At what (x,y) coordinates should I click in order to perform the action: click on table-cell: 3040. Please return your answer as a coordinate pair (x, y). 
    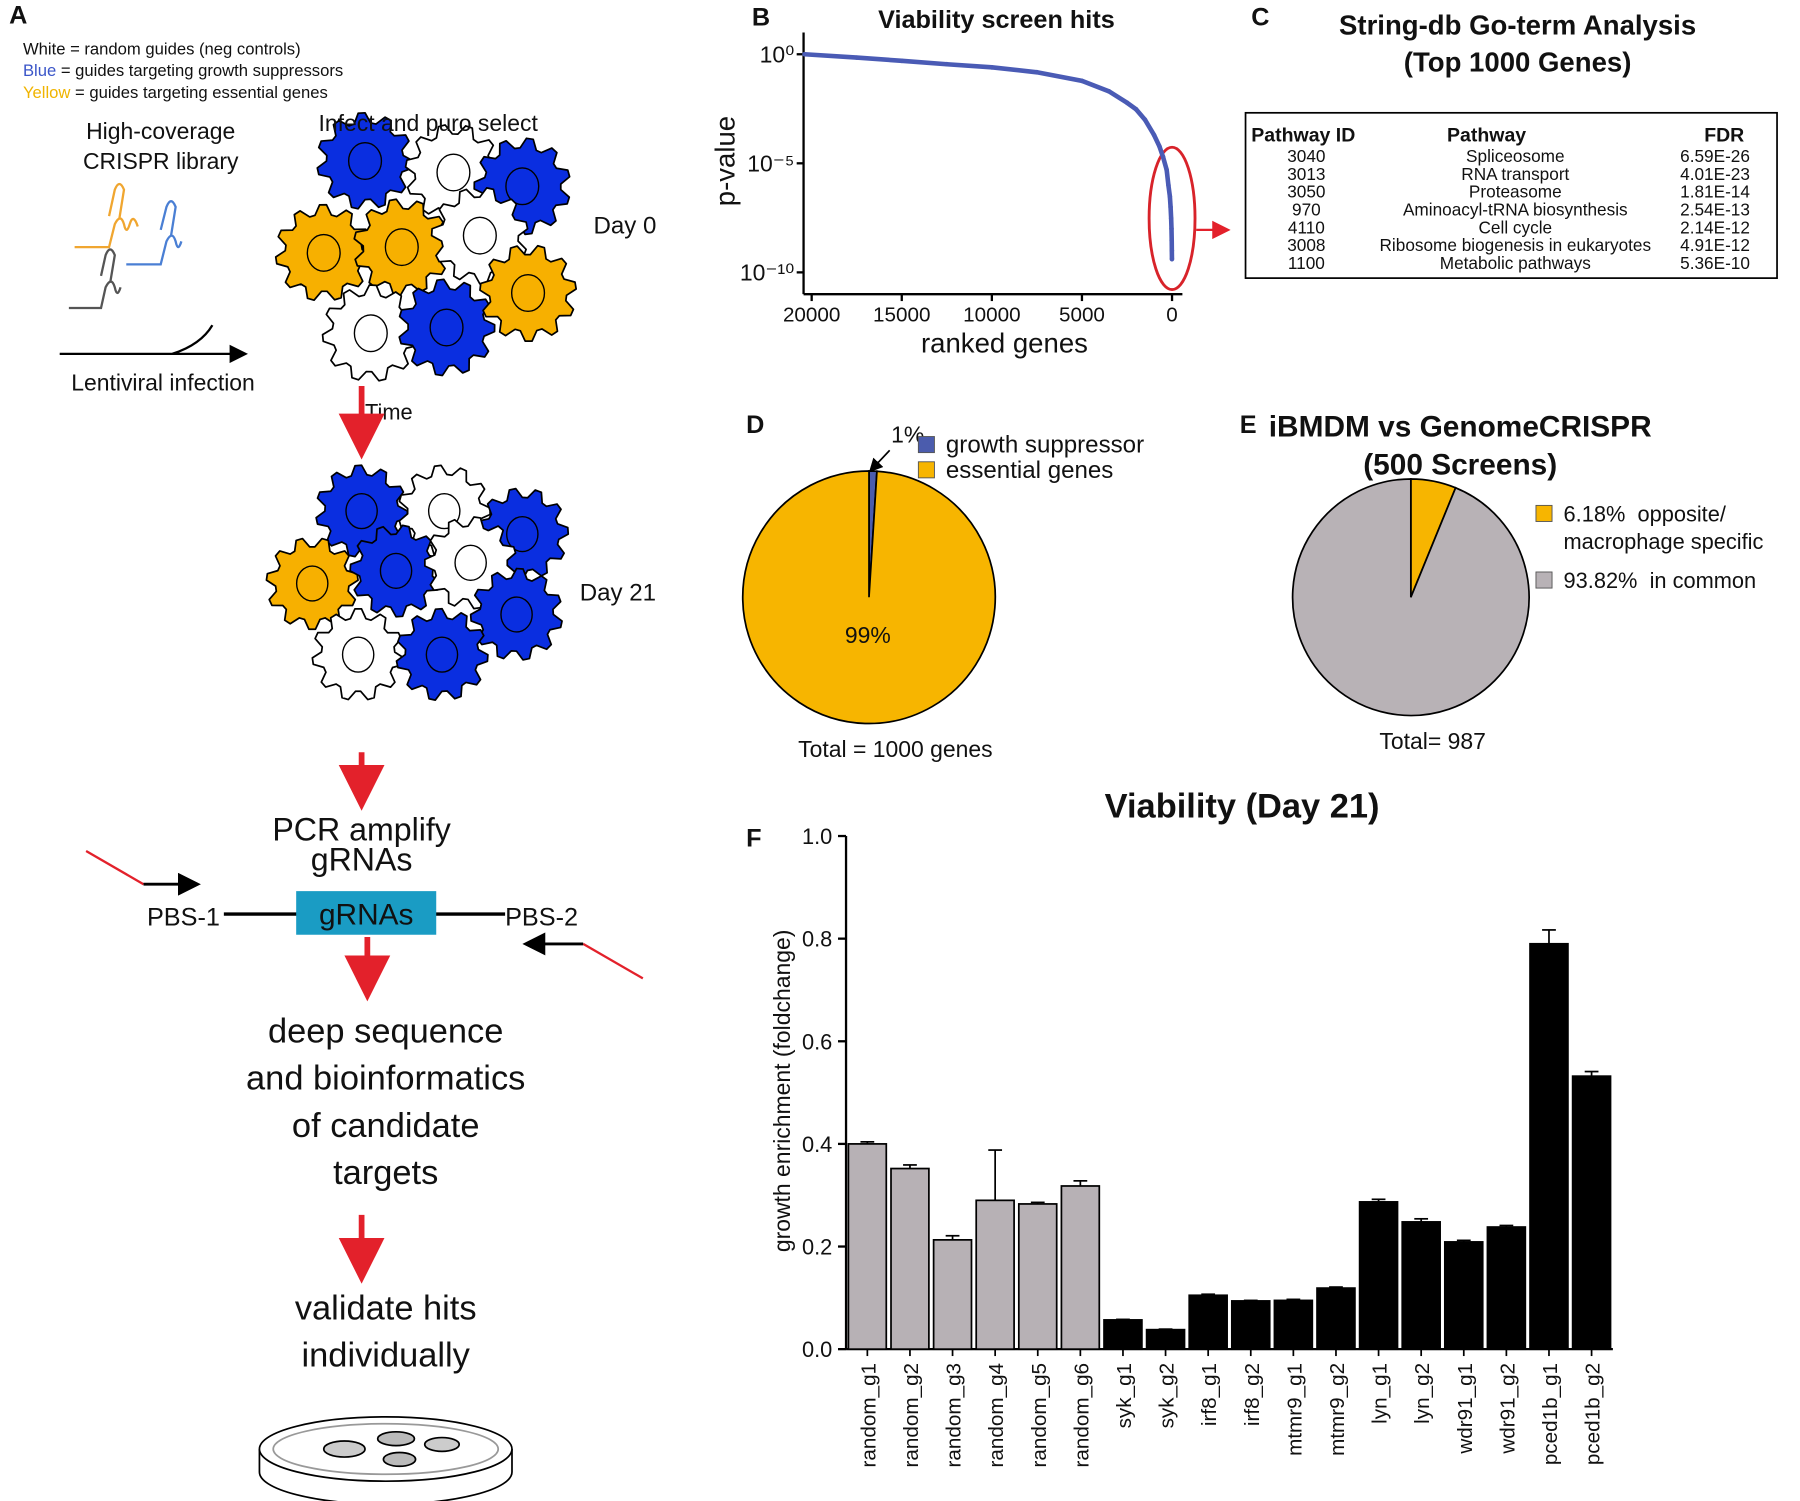
    Looking at the image, I should click on (1306, 156).